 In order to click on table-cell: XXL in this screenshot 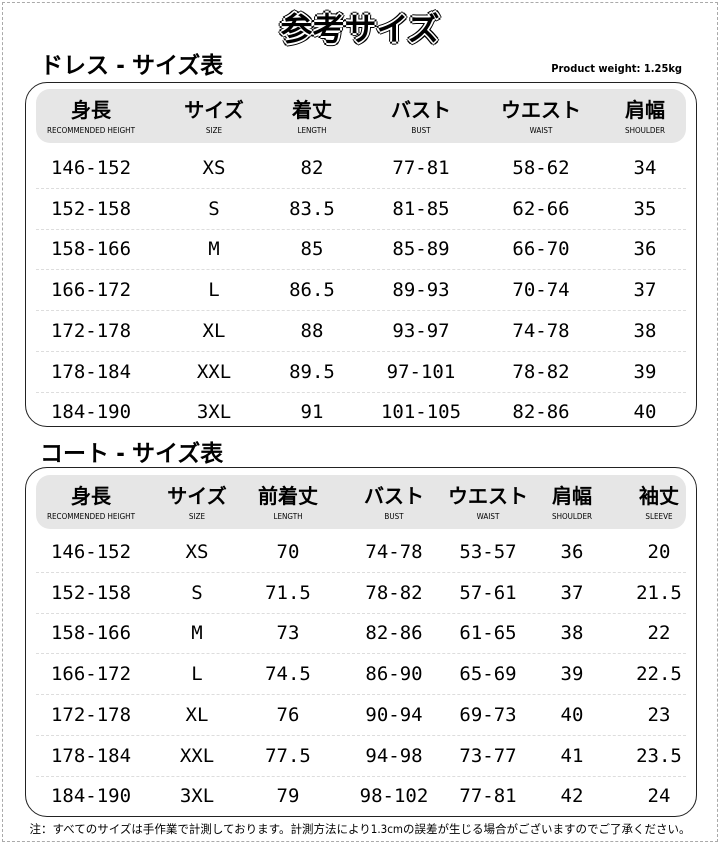, I will do `click(214, 371)`.